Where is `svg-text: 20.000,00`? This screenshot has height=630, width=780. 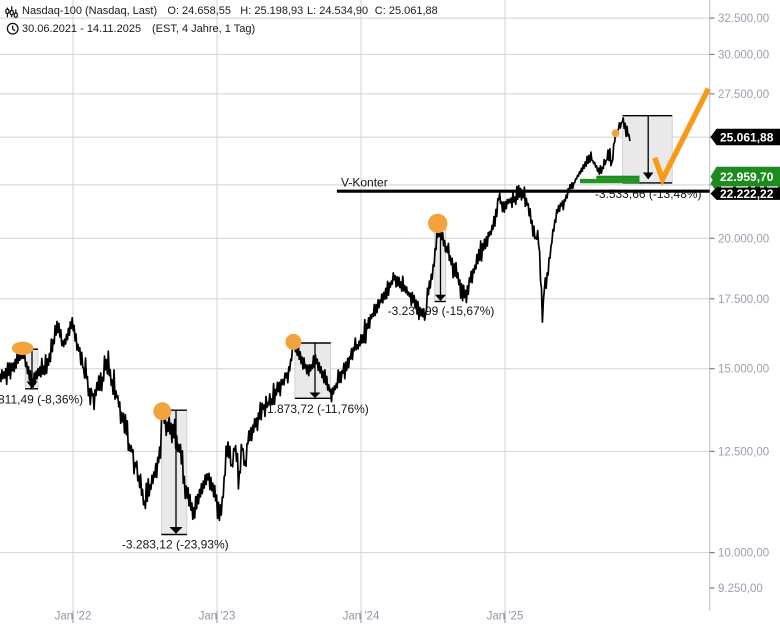
svg-text: 20.000,00 is located at coordinates (743, 239).